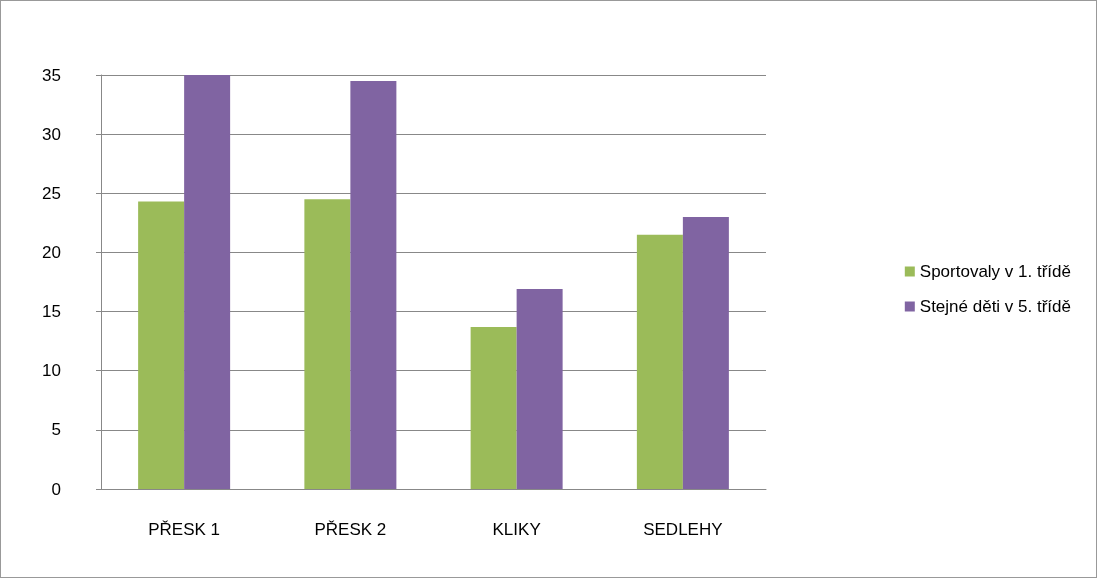 The width and height of the screenshot is (1097, 578). What do you see at coordinates (56, 430) in the screenshot?
I see `y-tick-label: 5` at bounding box center [56, 430].